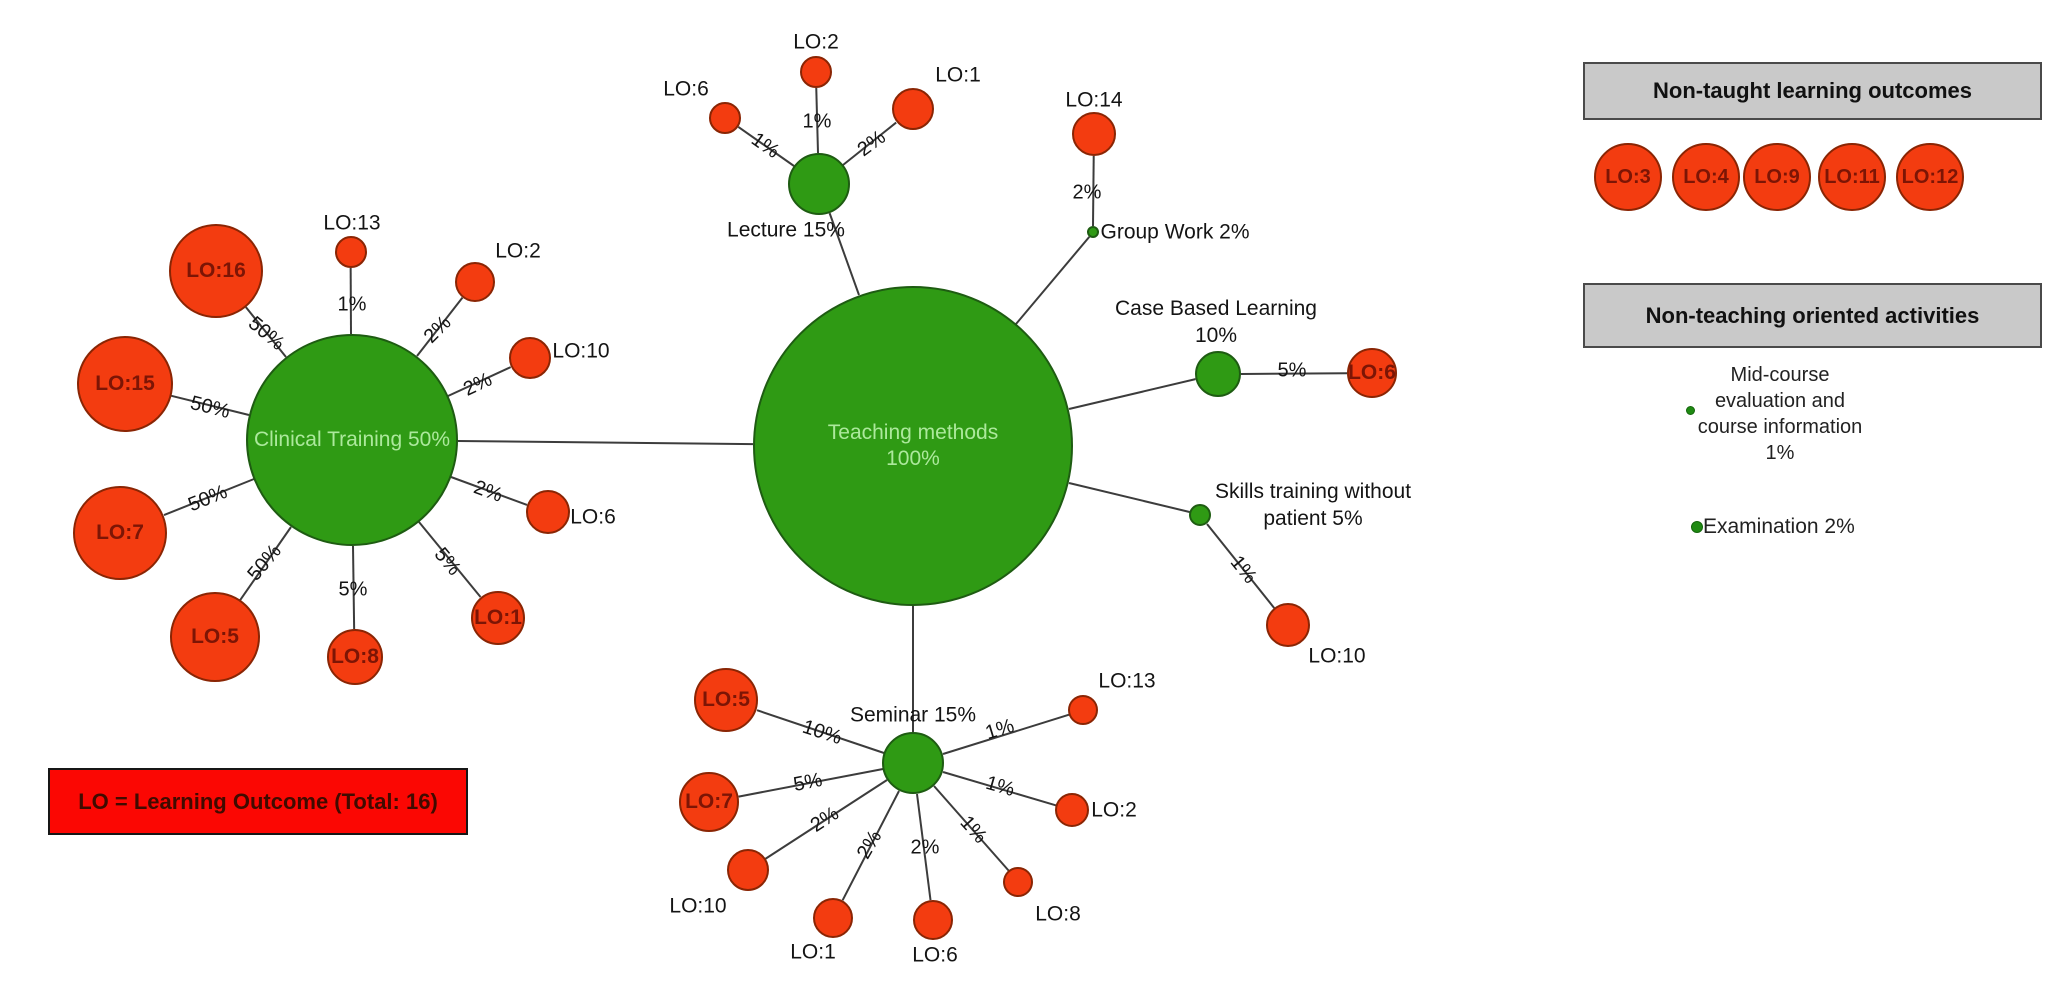 This screenshot has width=2059, height=1001. I want to click on edge-clinical-teaching, so click(605, 443).